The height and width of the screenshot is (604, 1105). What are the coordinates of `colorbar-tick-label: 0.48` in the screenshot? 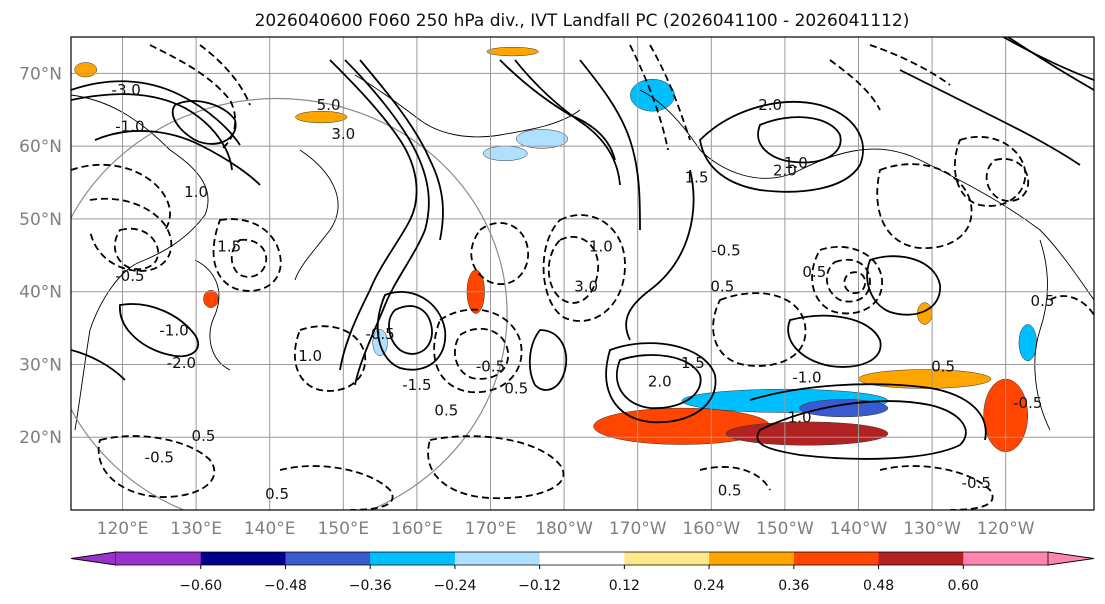 It's located at (878, 586).